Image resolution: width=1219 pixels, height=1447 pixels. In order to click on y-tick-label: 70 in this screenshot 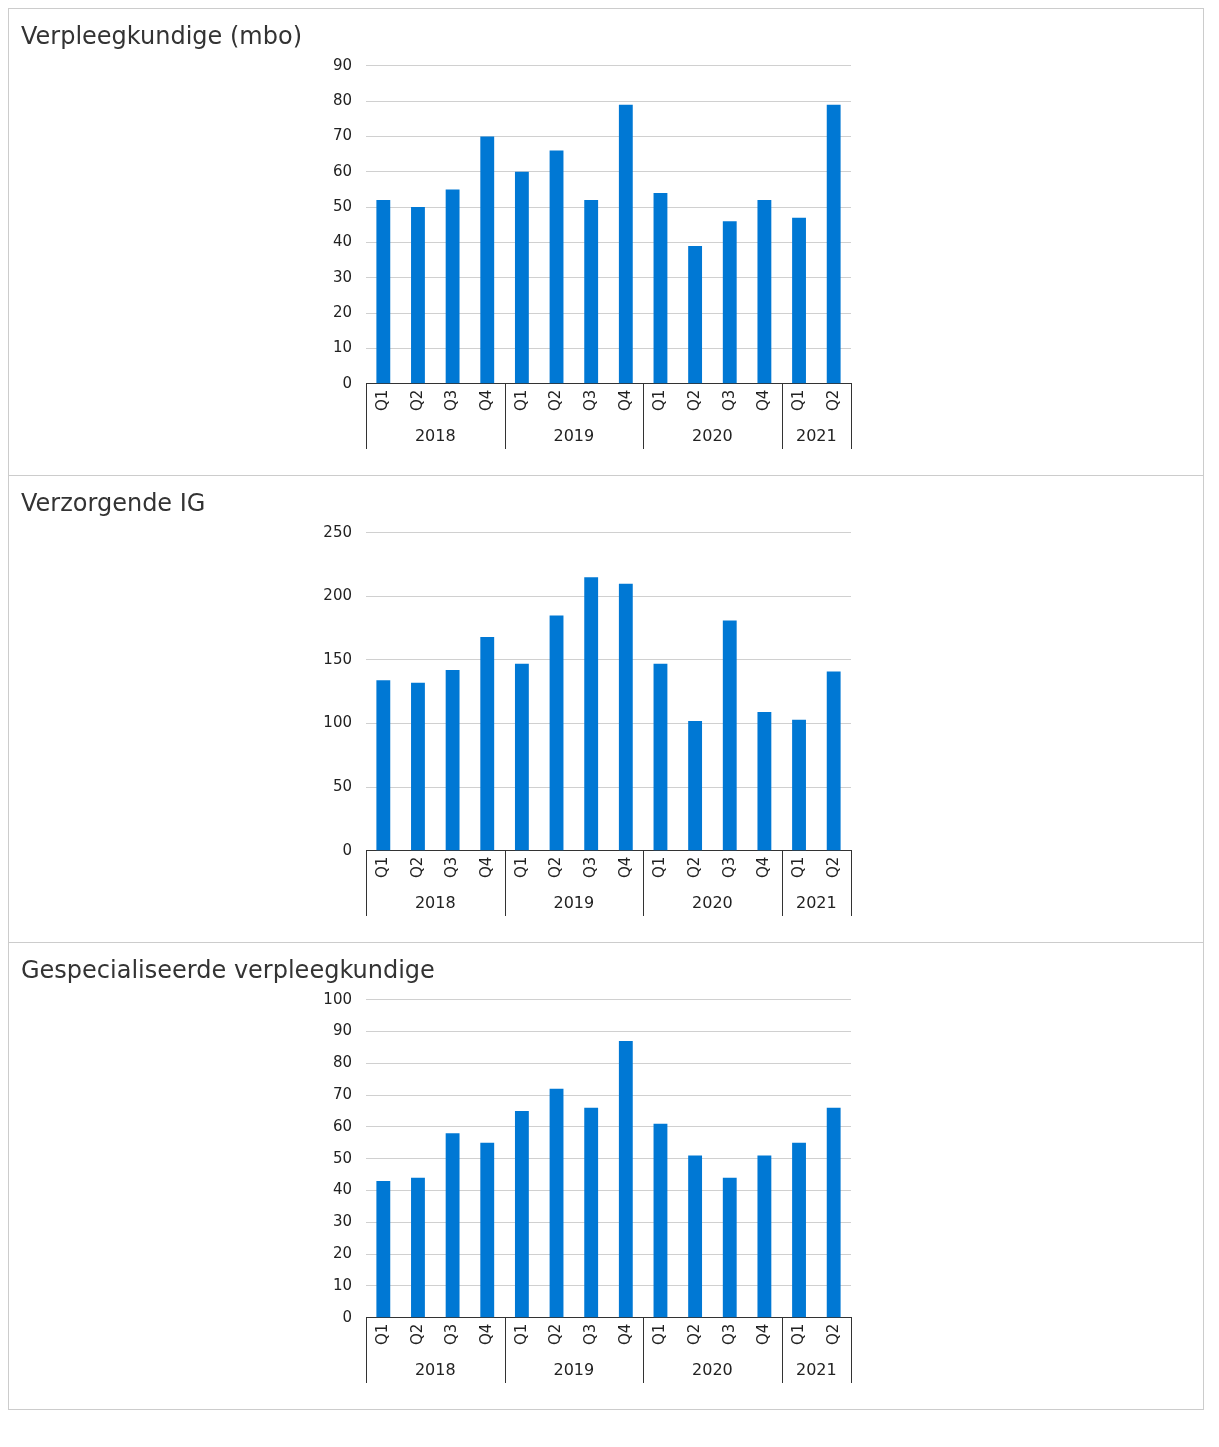, I will do `click(342, 1094)`.